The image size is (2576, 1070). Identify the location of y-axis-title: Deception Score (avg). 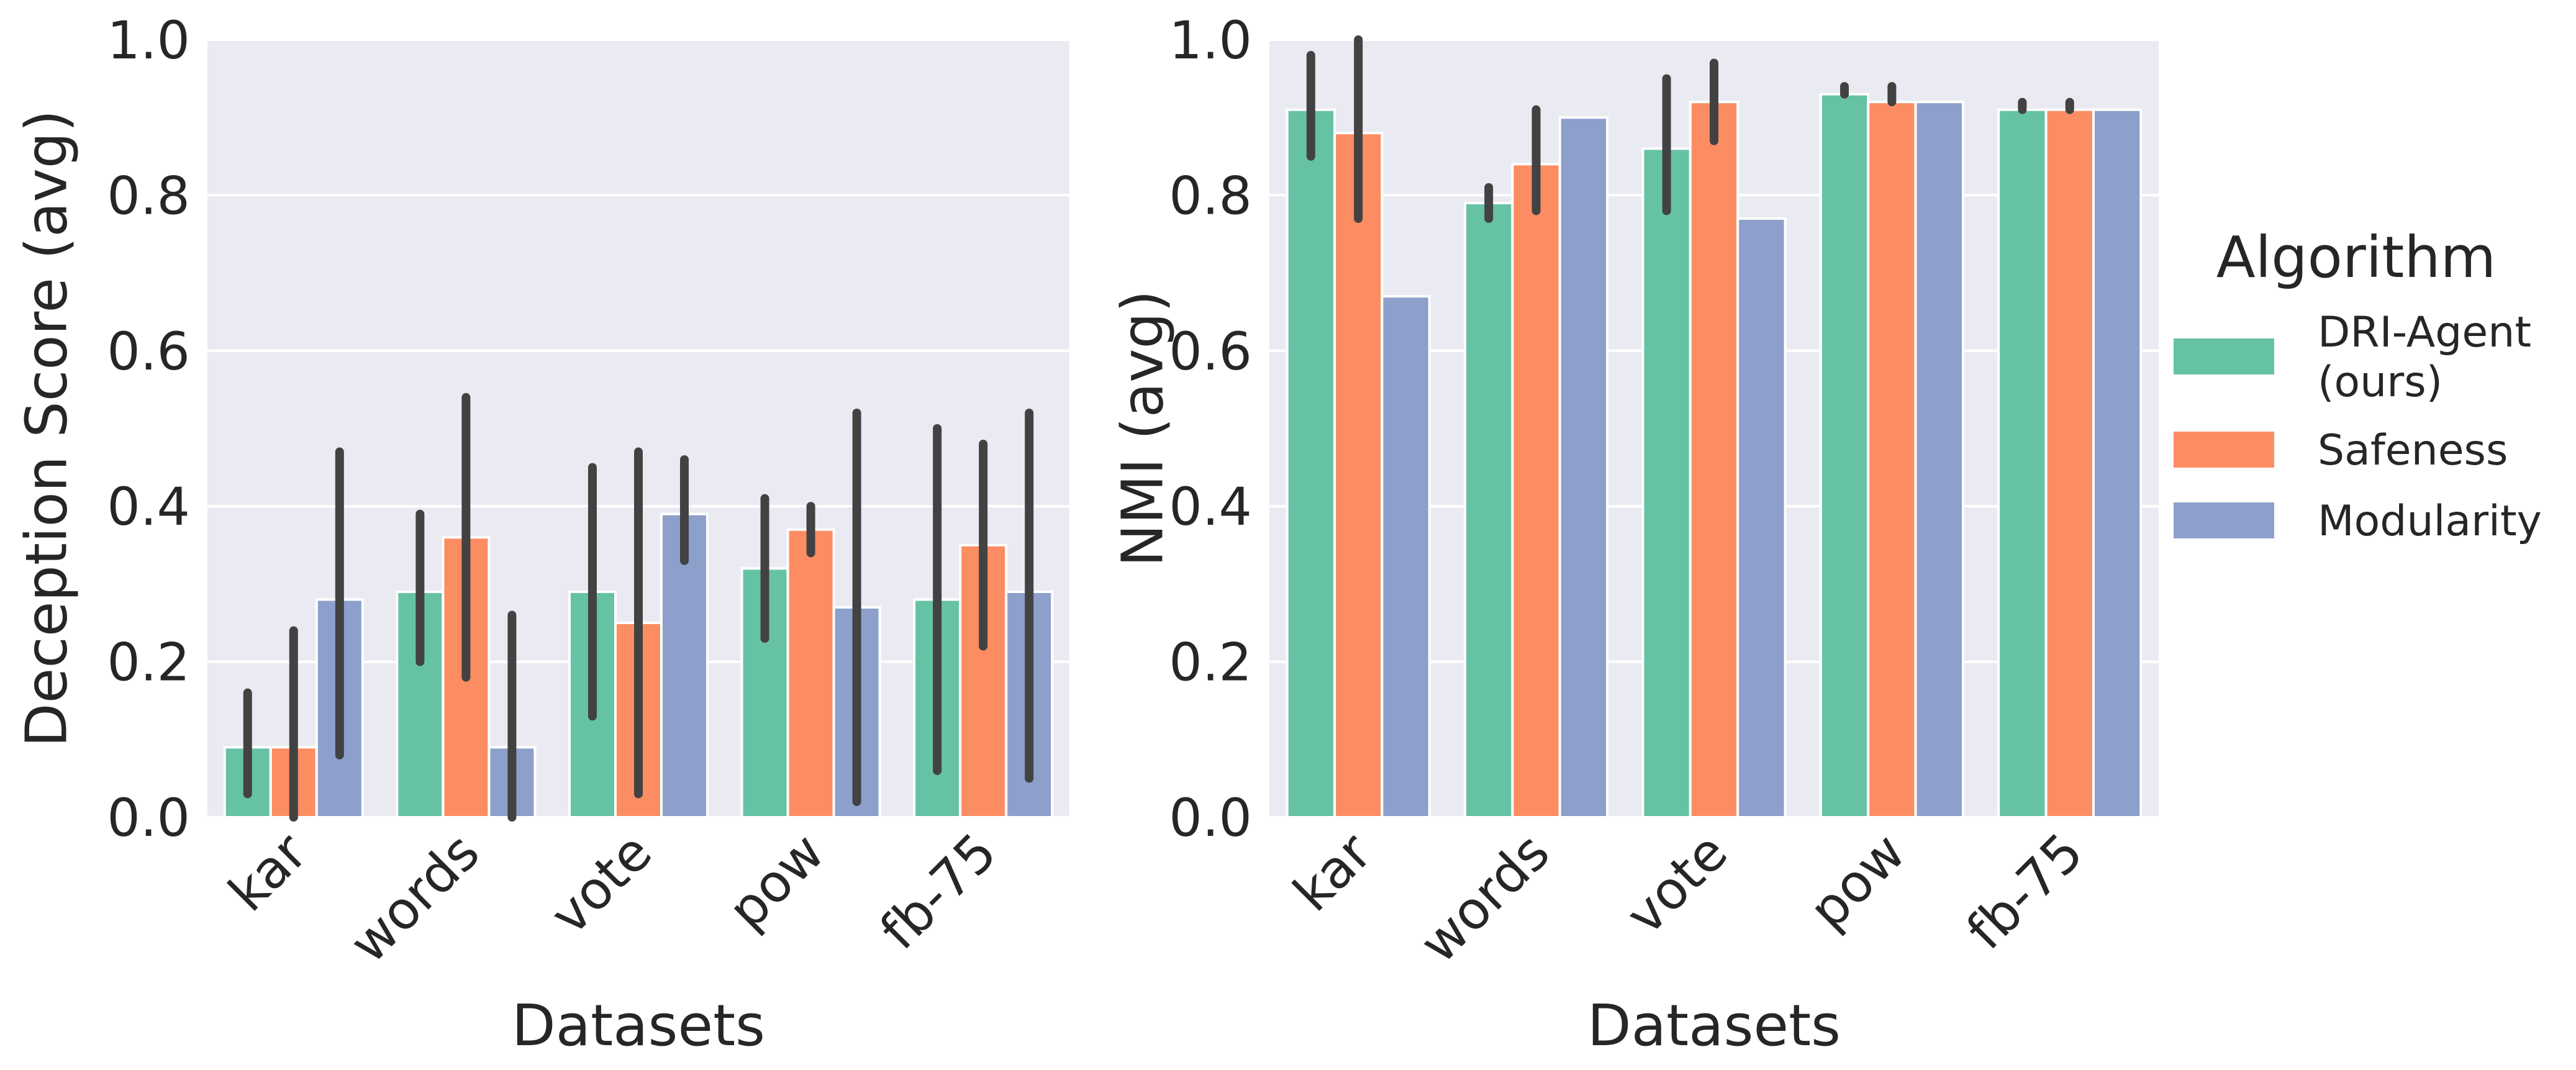
(47, 428).